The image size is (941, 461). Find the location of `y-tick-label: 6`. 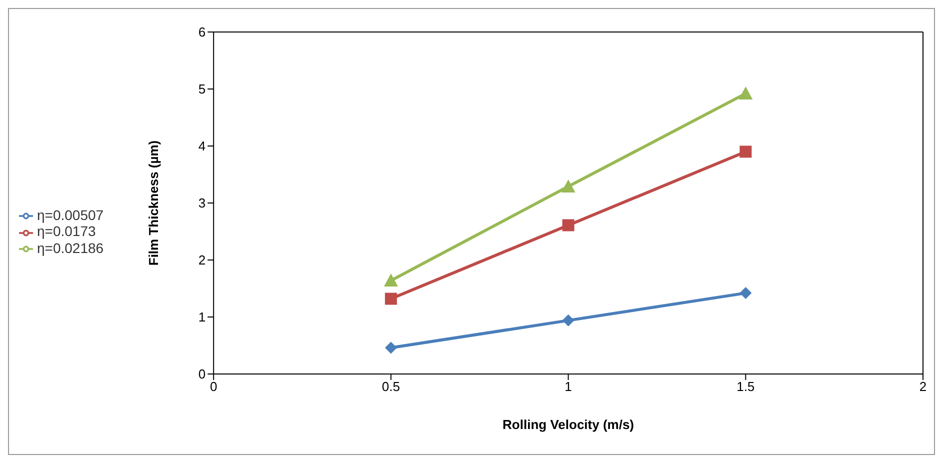

y-tick-label: 6 is located at coordinates (202, 32).